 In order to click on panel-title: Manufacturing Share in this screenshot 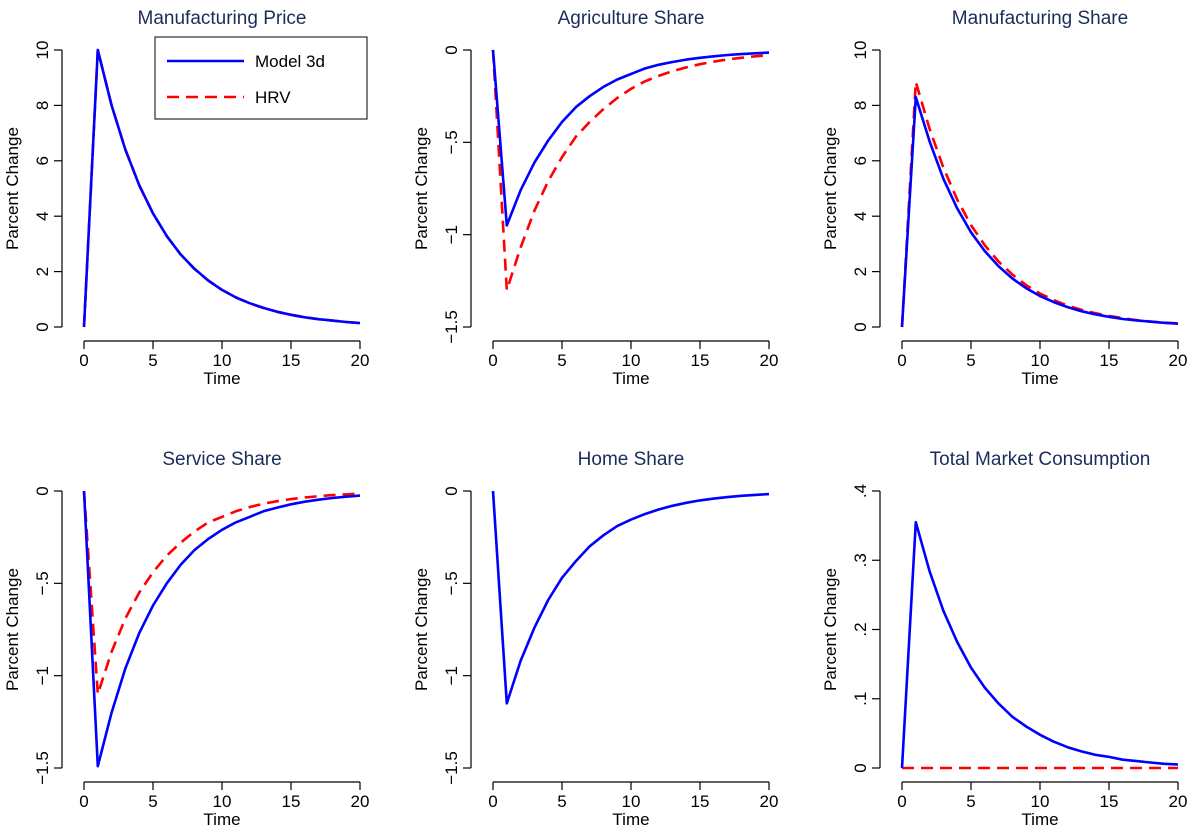, I will do `click(1040, 18)`.